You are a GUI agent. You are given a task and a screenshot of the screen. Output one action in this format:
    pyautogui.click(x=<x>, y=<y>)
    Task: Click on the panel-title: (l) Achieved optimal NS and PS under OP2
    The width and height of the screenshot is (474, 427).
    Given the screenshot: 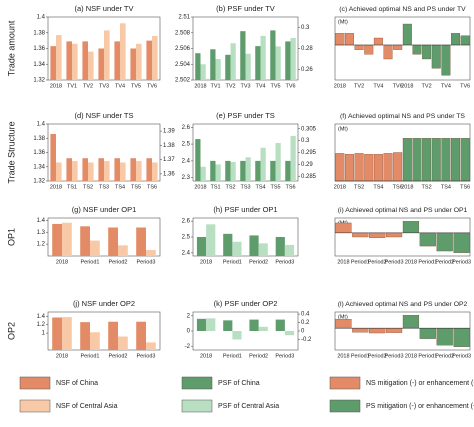 What is the action you would take?
    pyautogui.click(x=403, y=304)
    